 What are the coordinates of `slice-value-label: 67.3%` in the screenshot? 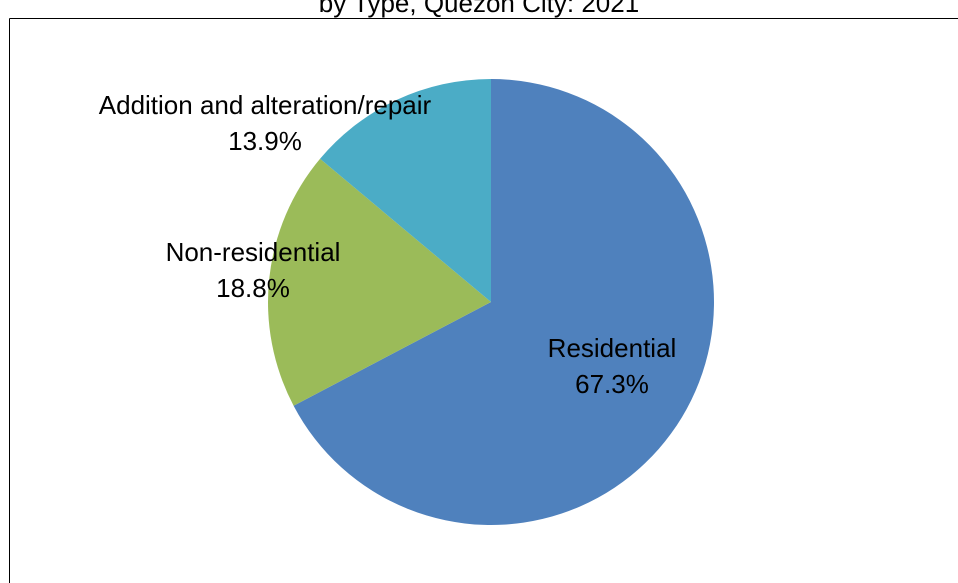 It's located at (612, 384).